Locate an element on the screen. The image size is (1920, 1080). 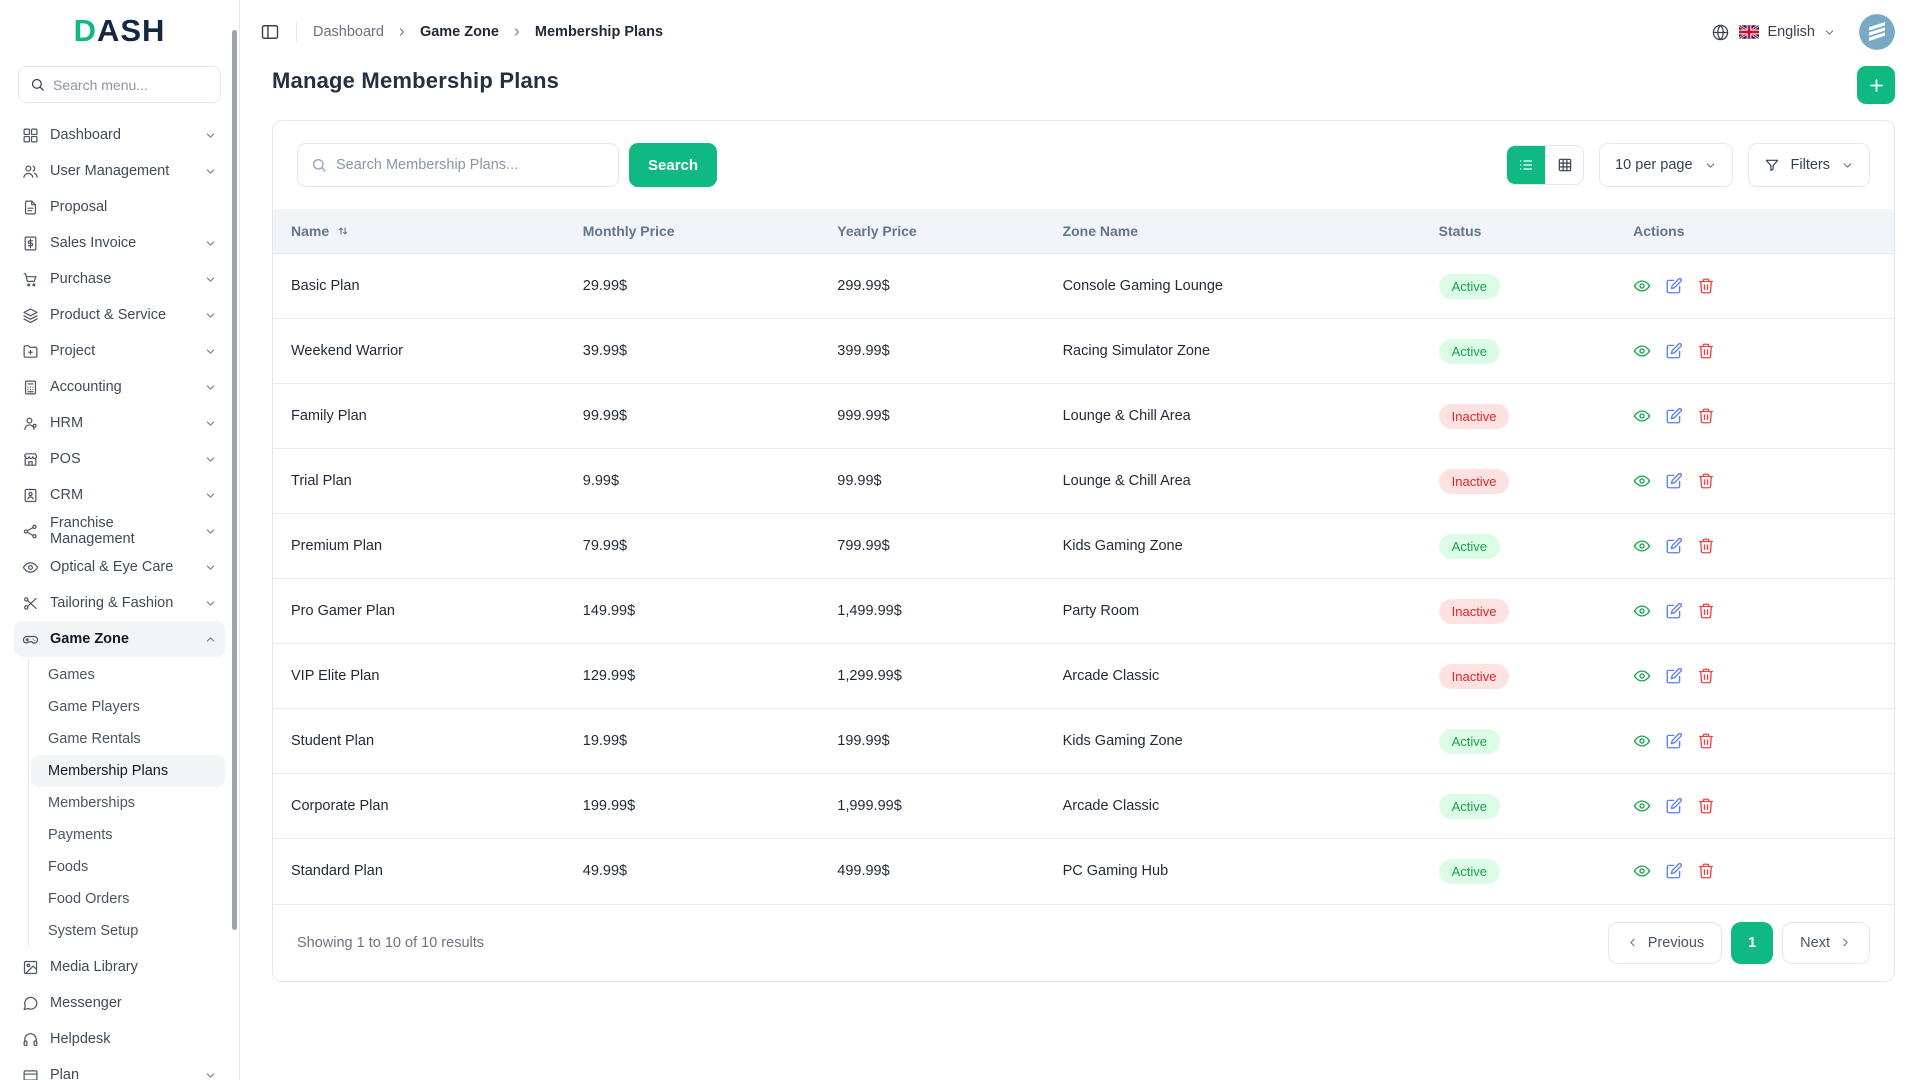
status-badge: Active is located at coordinates (1469, 871).